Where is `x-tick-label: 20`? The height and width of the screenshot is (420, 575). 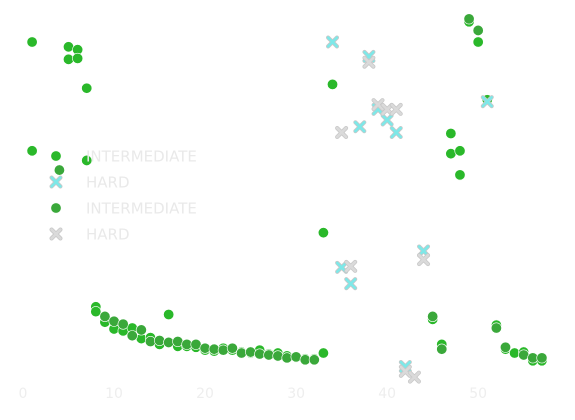
x-tick-label: 20 is located at coordinates (205, 394).